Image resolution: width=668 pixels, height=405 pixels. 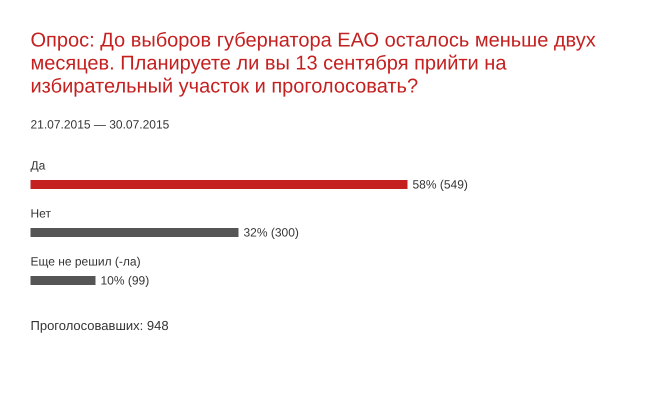 I want to click on data-label: 58% (549), so click(x=440, y=185).